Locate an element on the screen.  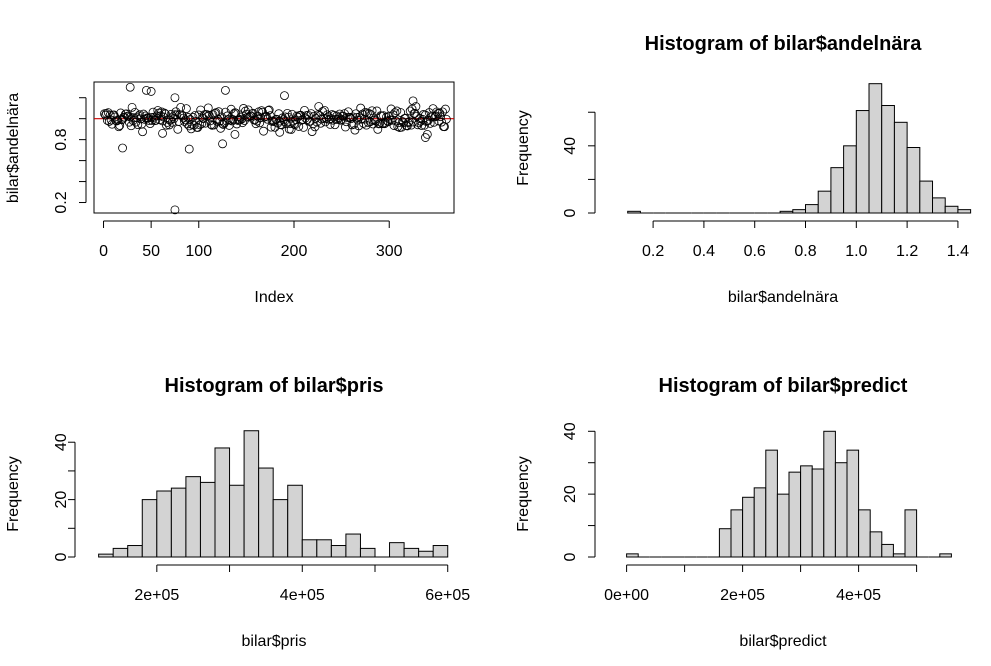
x-tick-label: 2e+05 is located at coordinates (156, 595).